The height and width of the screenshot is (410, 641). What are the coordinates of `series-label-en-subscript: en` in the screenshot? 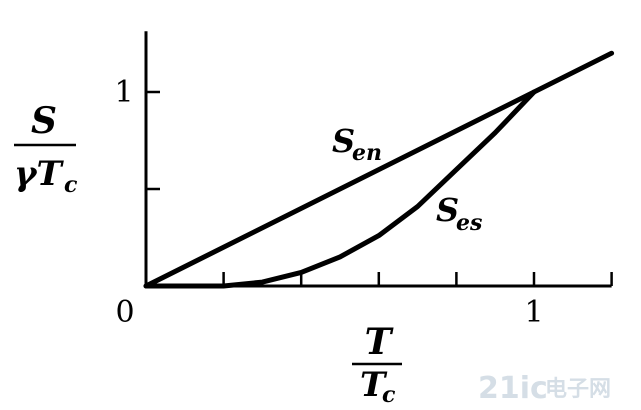 It's located at (367, 153).